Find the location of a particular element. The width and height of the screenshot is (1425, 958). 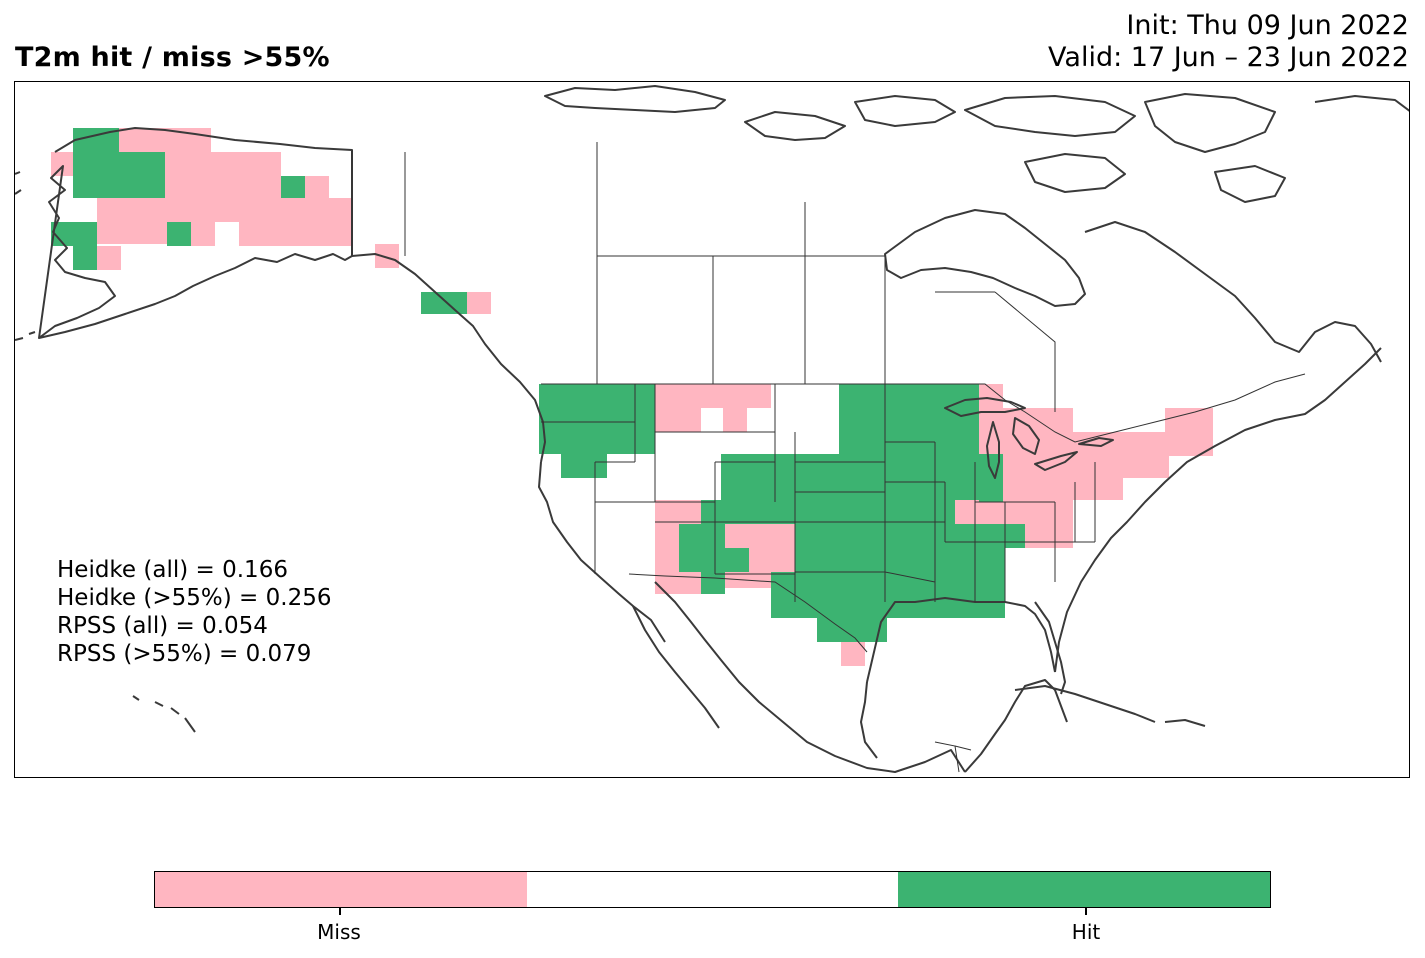

mexico-pacific-coast is located at coordinates (810, 677).